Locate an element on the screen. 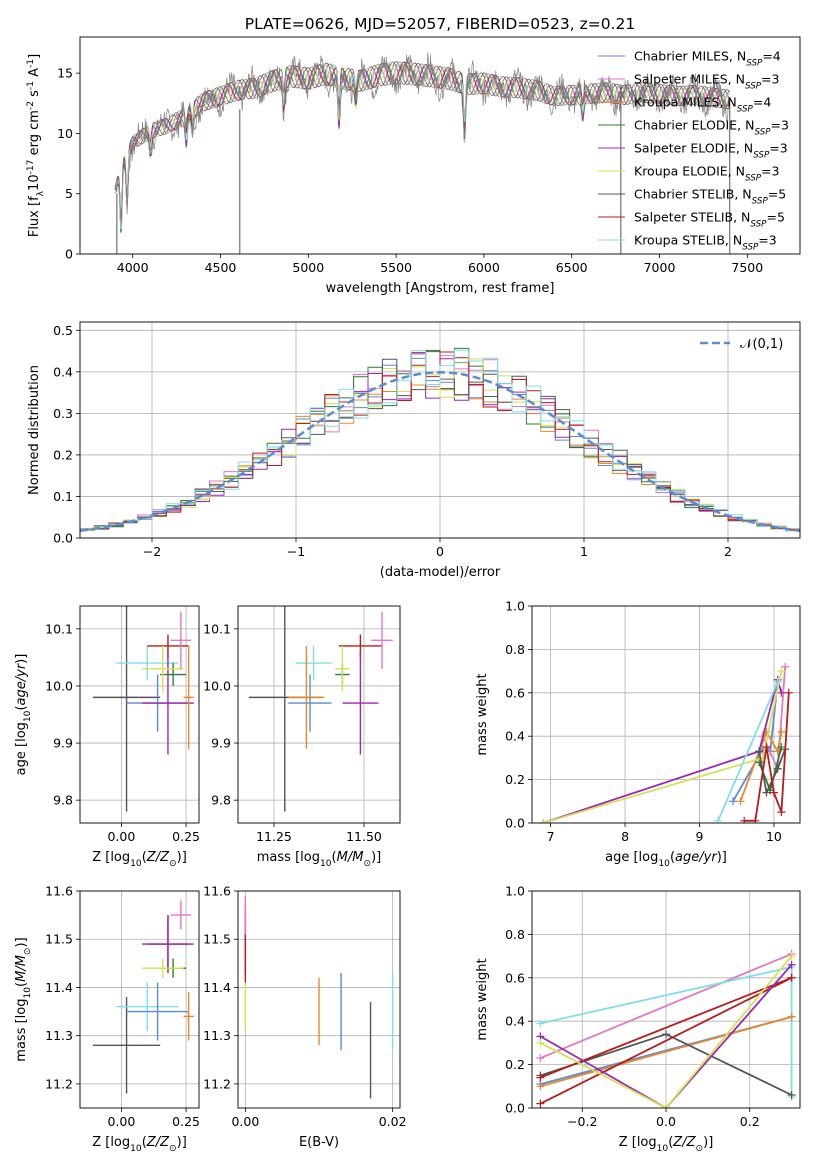  x-tick-label: 0.25 is located at coordinates (186, 836).